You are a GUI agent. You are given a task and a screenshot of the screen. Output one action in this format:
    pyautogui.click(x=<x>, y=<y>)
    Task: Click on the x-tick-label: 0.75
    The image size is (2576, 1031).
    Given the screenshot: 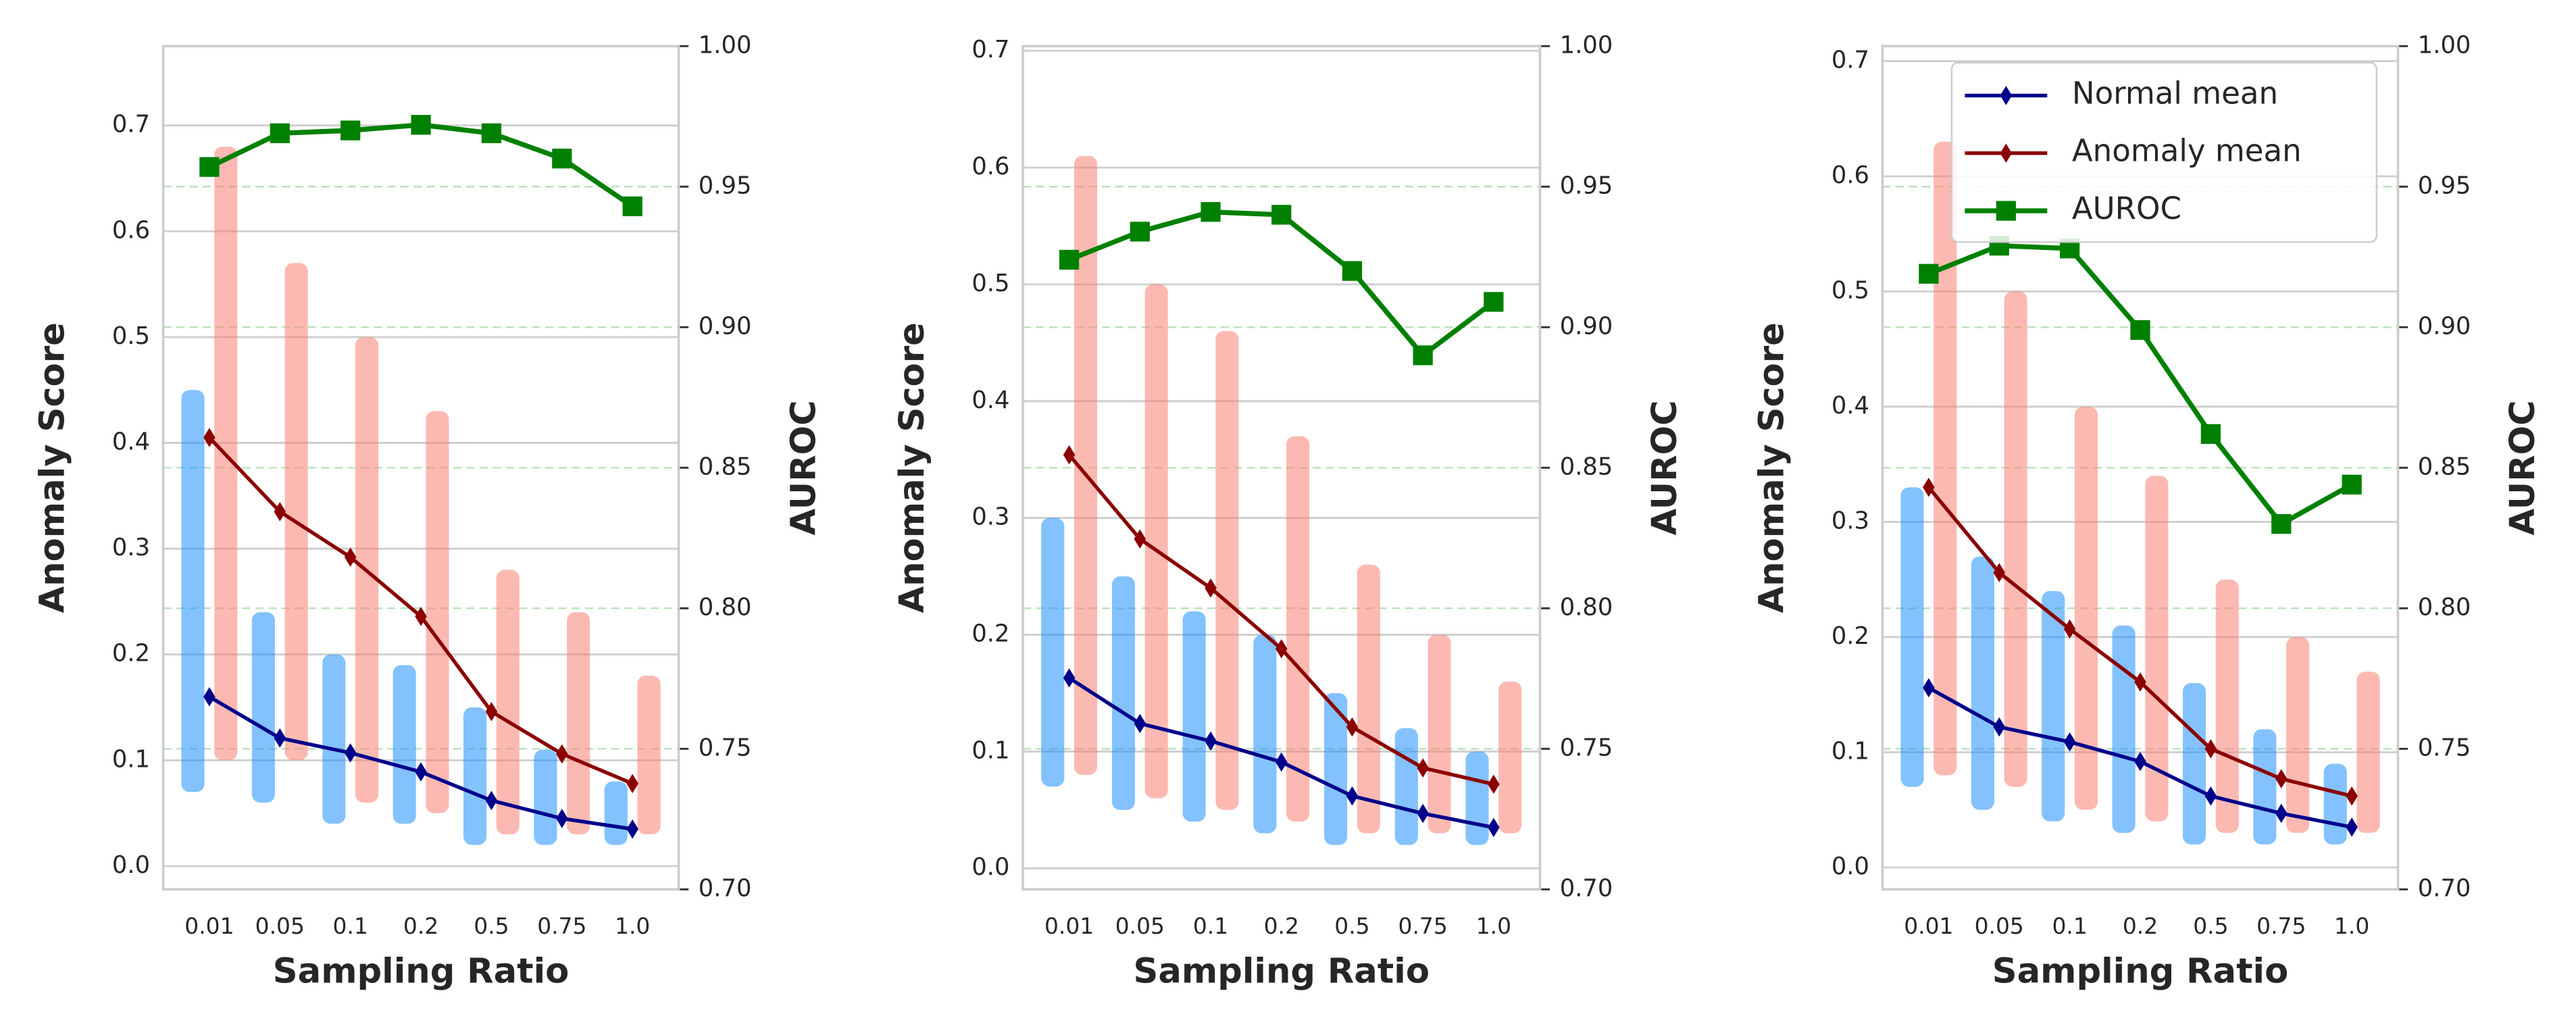 What is the action you would take?
    pyautogui.click(x=1423, y=926)
    